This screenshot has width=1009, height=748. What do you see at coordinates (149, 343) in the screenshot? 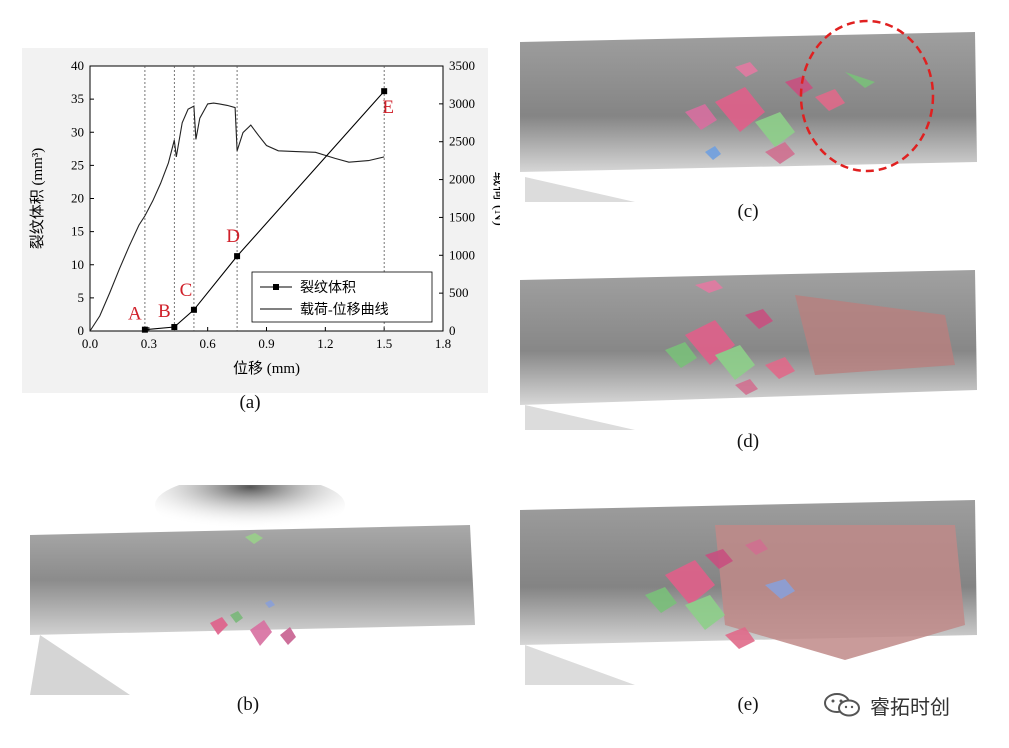
I see `x-tick-label: 0.3` at bounding box center [149, 343].